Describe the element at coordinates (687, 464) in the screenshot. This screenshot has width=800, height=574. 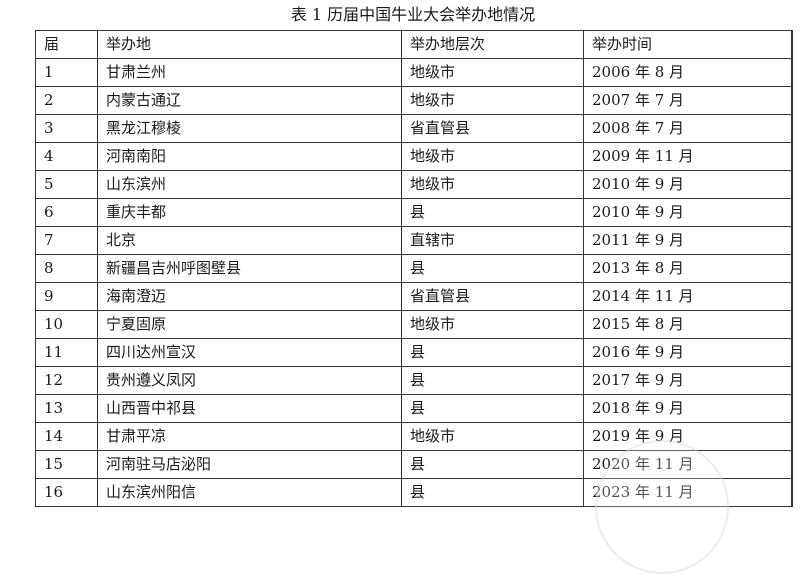
I see `cell-date: 2020 年 11 月` at that location.